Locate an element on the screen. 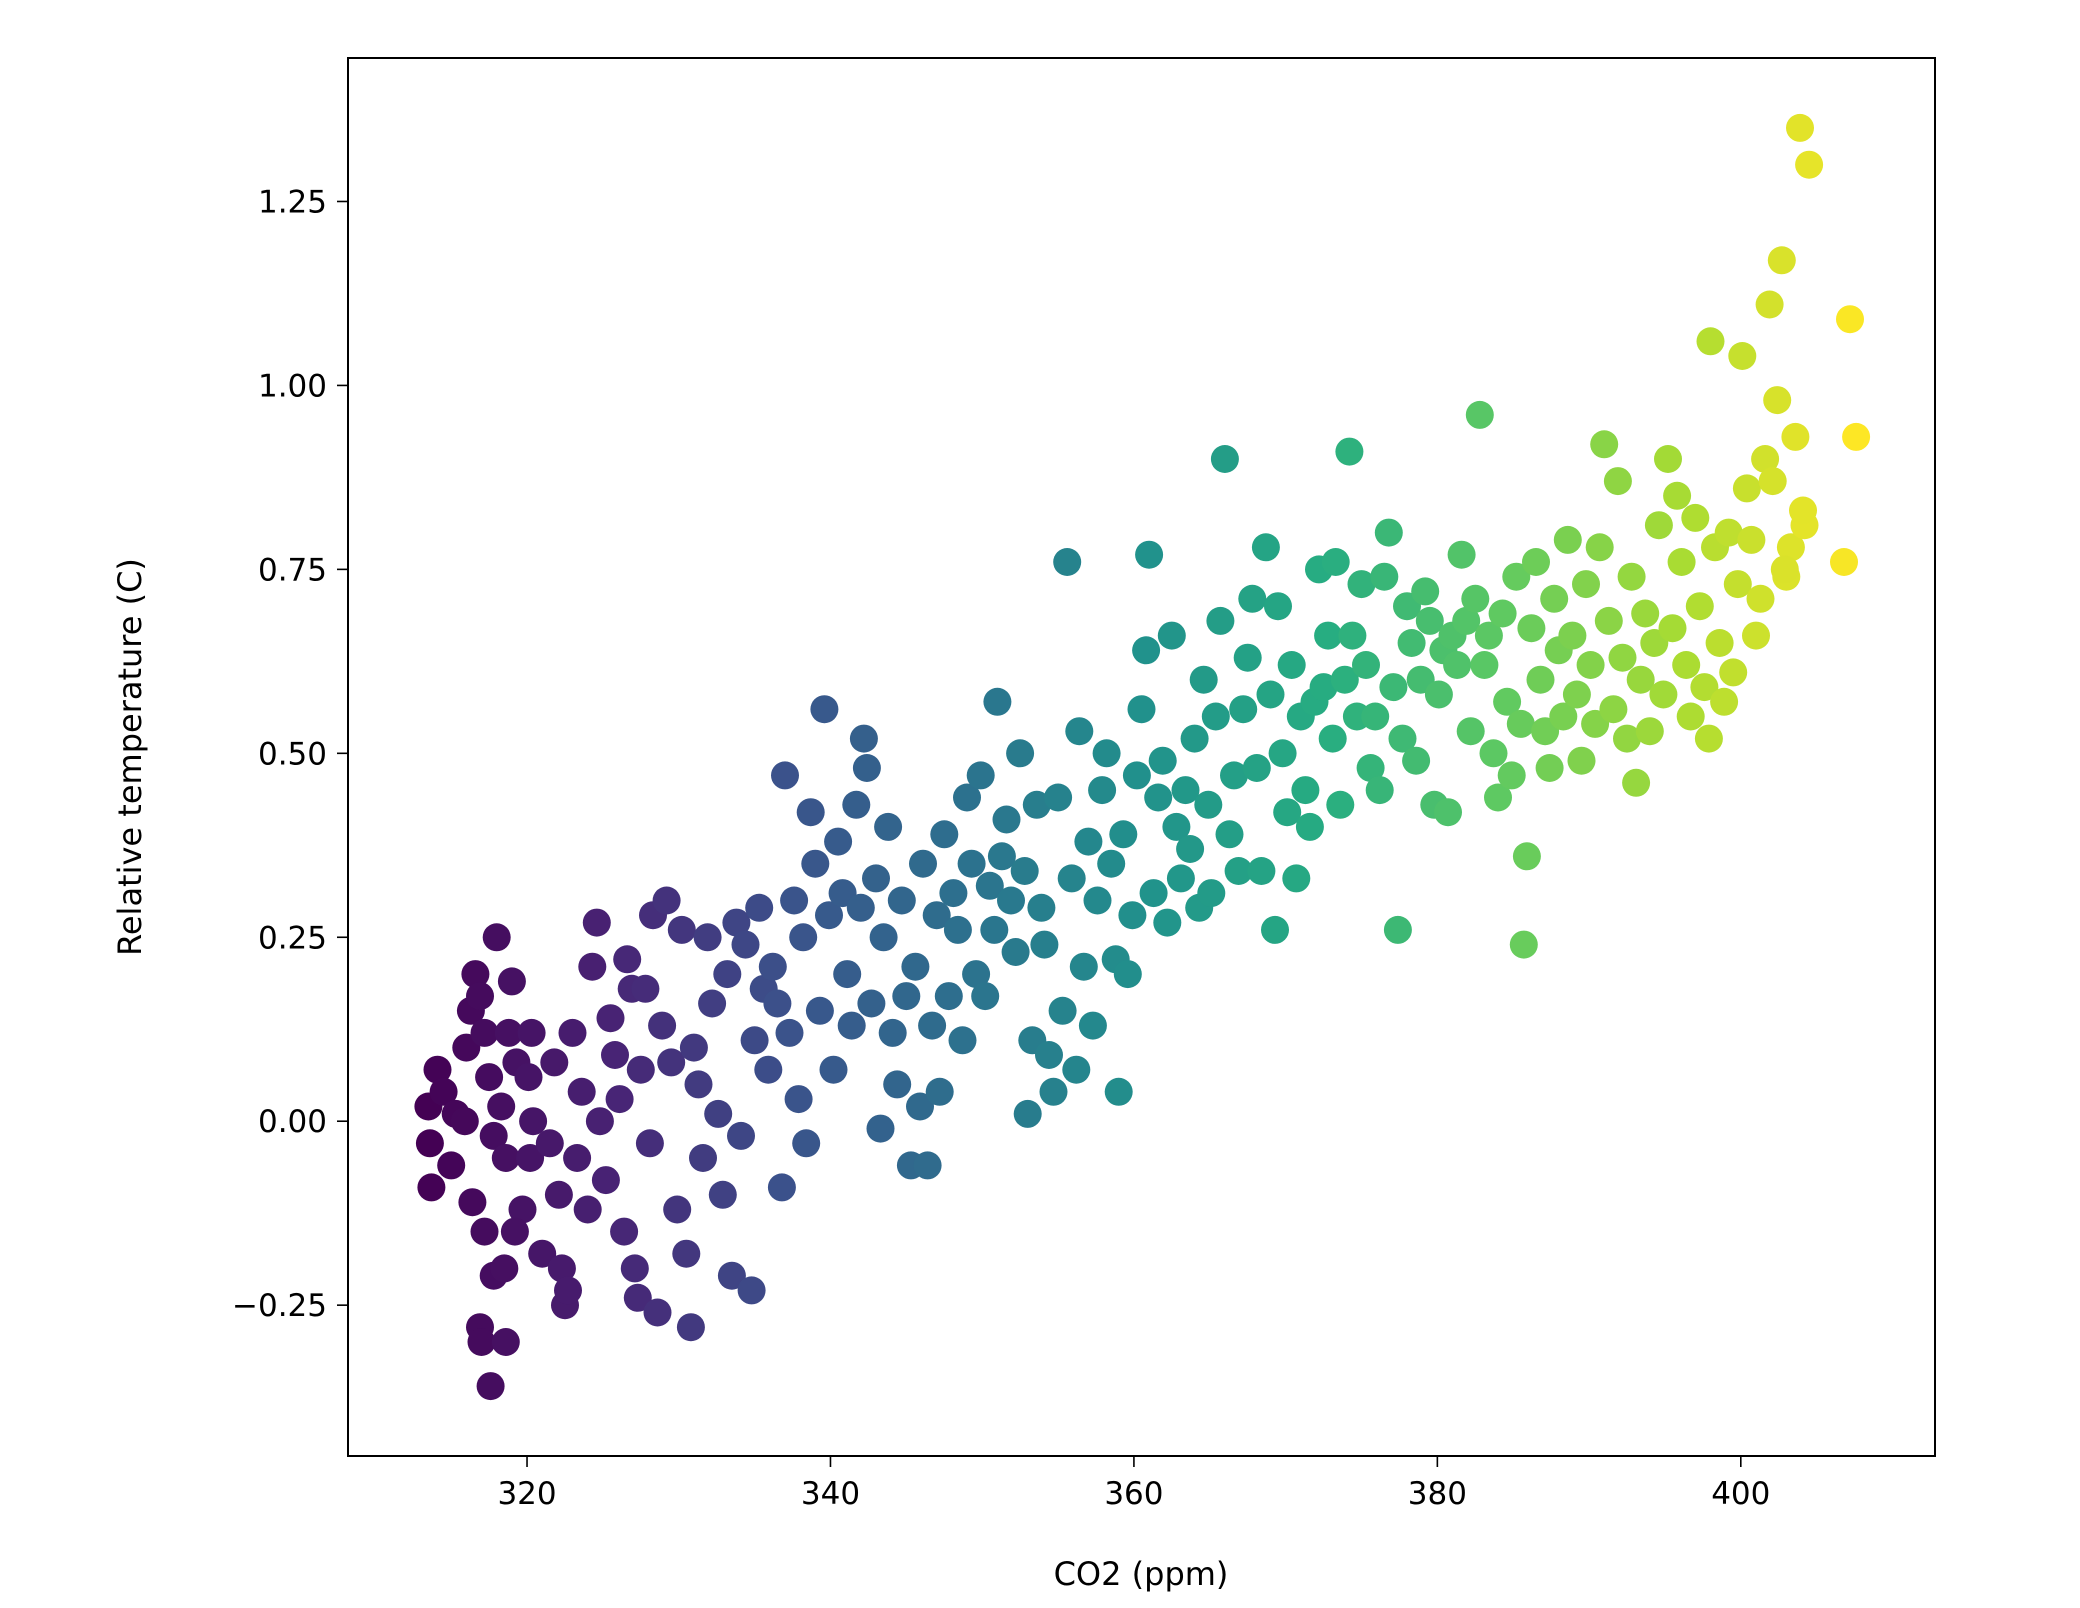 The image size is (2080, 1608). x-axis-label: CO2 (ppm) is located at coordinates (1141, 1574).